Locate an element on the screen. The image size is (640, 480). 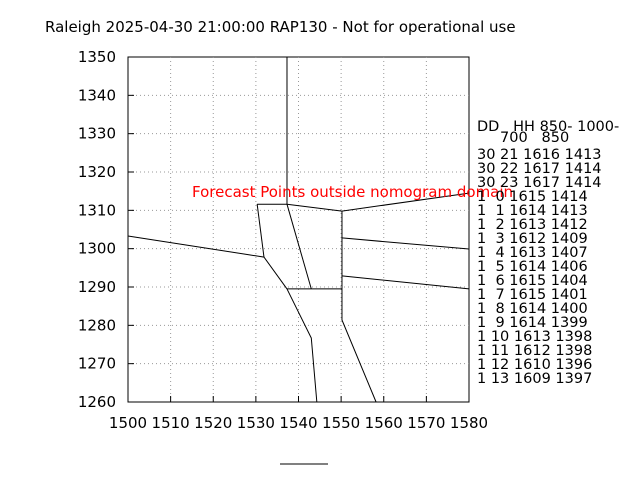
table-row: 1 0 1615 1414 is located at coordinates (532, 197).